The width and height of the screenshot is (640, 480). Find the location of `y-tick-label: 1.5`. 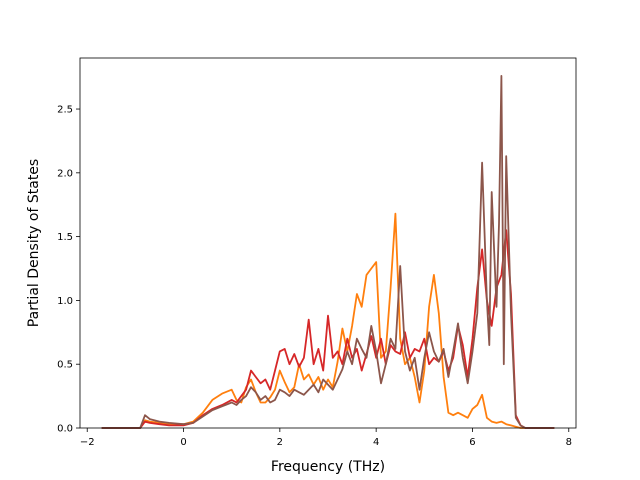

y-tick-label: 1.5 is located at coordinates (65, 237).